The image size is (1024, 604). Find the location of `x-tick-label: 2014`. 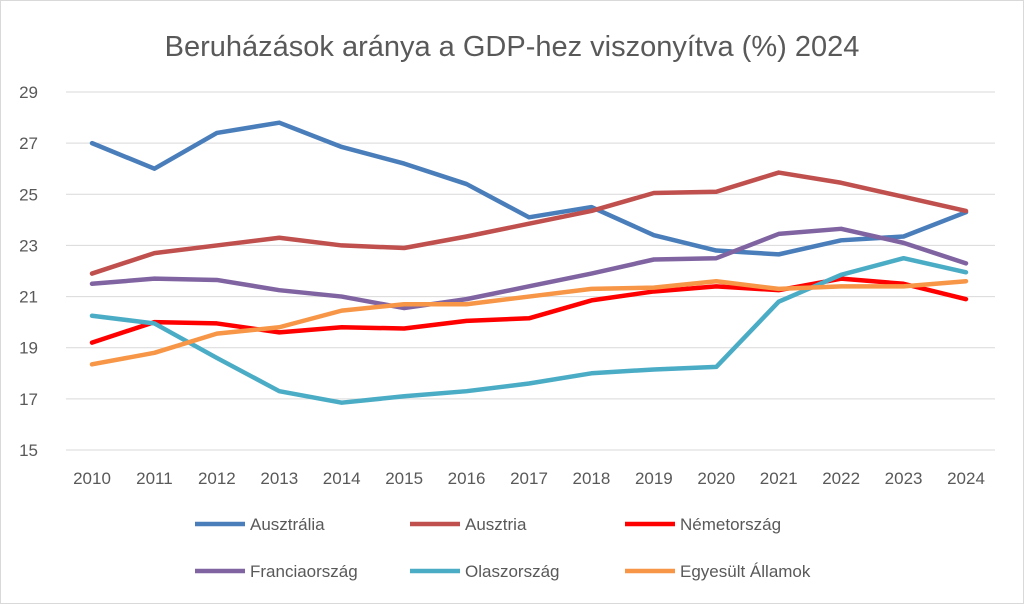

x-tick-label: 2014 is located at coordinates (342, 478).